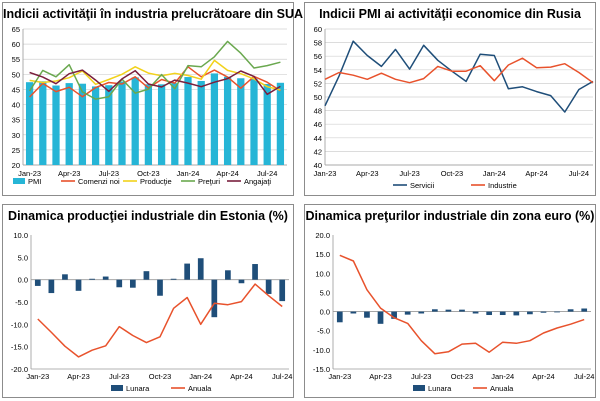 Image resolution: width=600 pixels, height=401 pixels. Describe the element at coordinates (318, 124) in the screenshot. I see `y-tick-label: 46` at that location.